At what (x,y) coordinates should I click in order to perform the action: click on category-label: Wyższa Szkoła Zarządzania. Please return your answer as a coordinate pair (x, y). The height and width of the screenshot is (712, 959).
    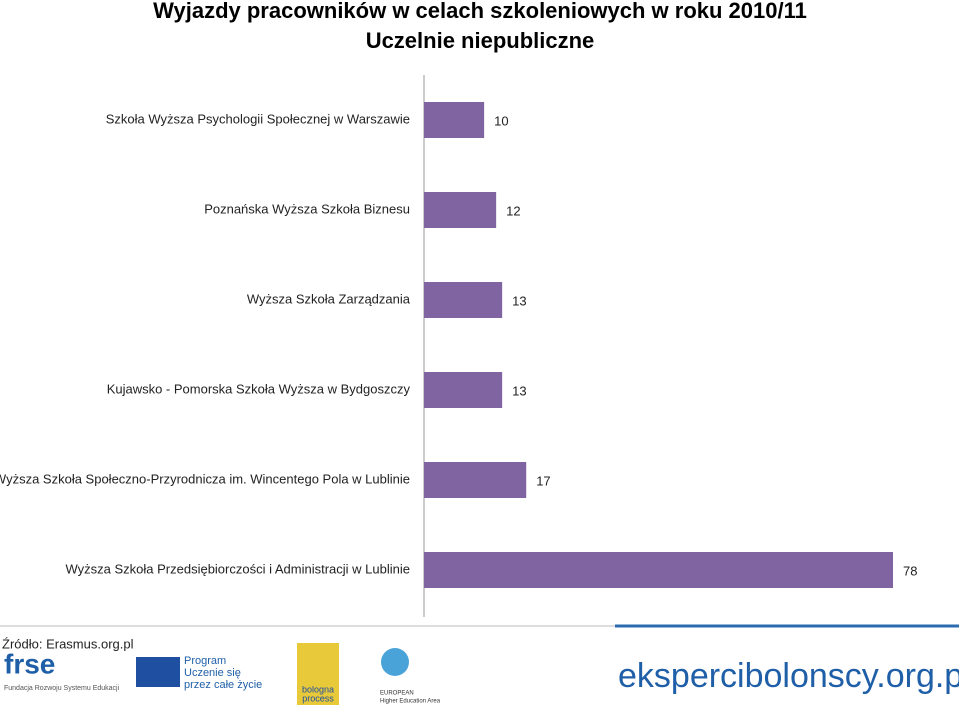
    Looking at the image, I should click on (329, 298).